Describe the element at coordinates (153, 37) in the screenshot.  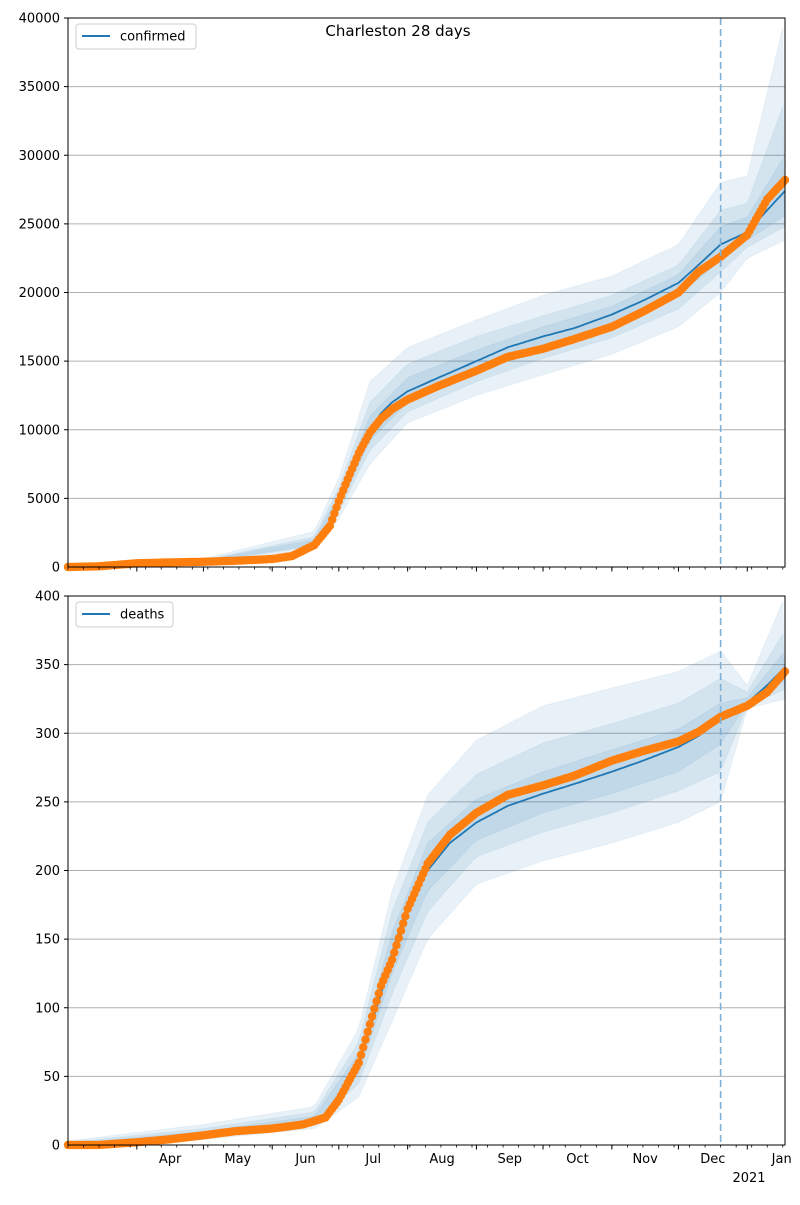
I see `legend-label-confirmed: confirmed` at that location.